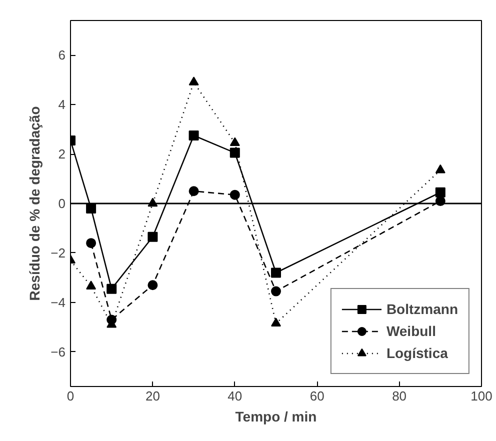 Image resolution: width=496 pixels, height=441 pixels. What do you see at coordinates (235, 396) in the screenshot?
I see `x-tick-label: 40` at bounding box center [235, 396].